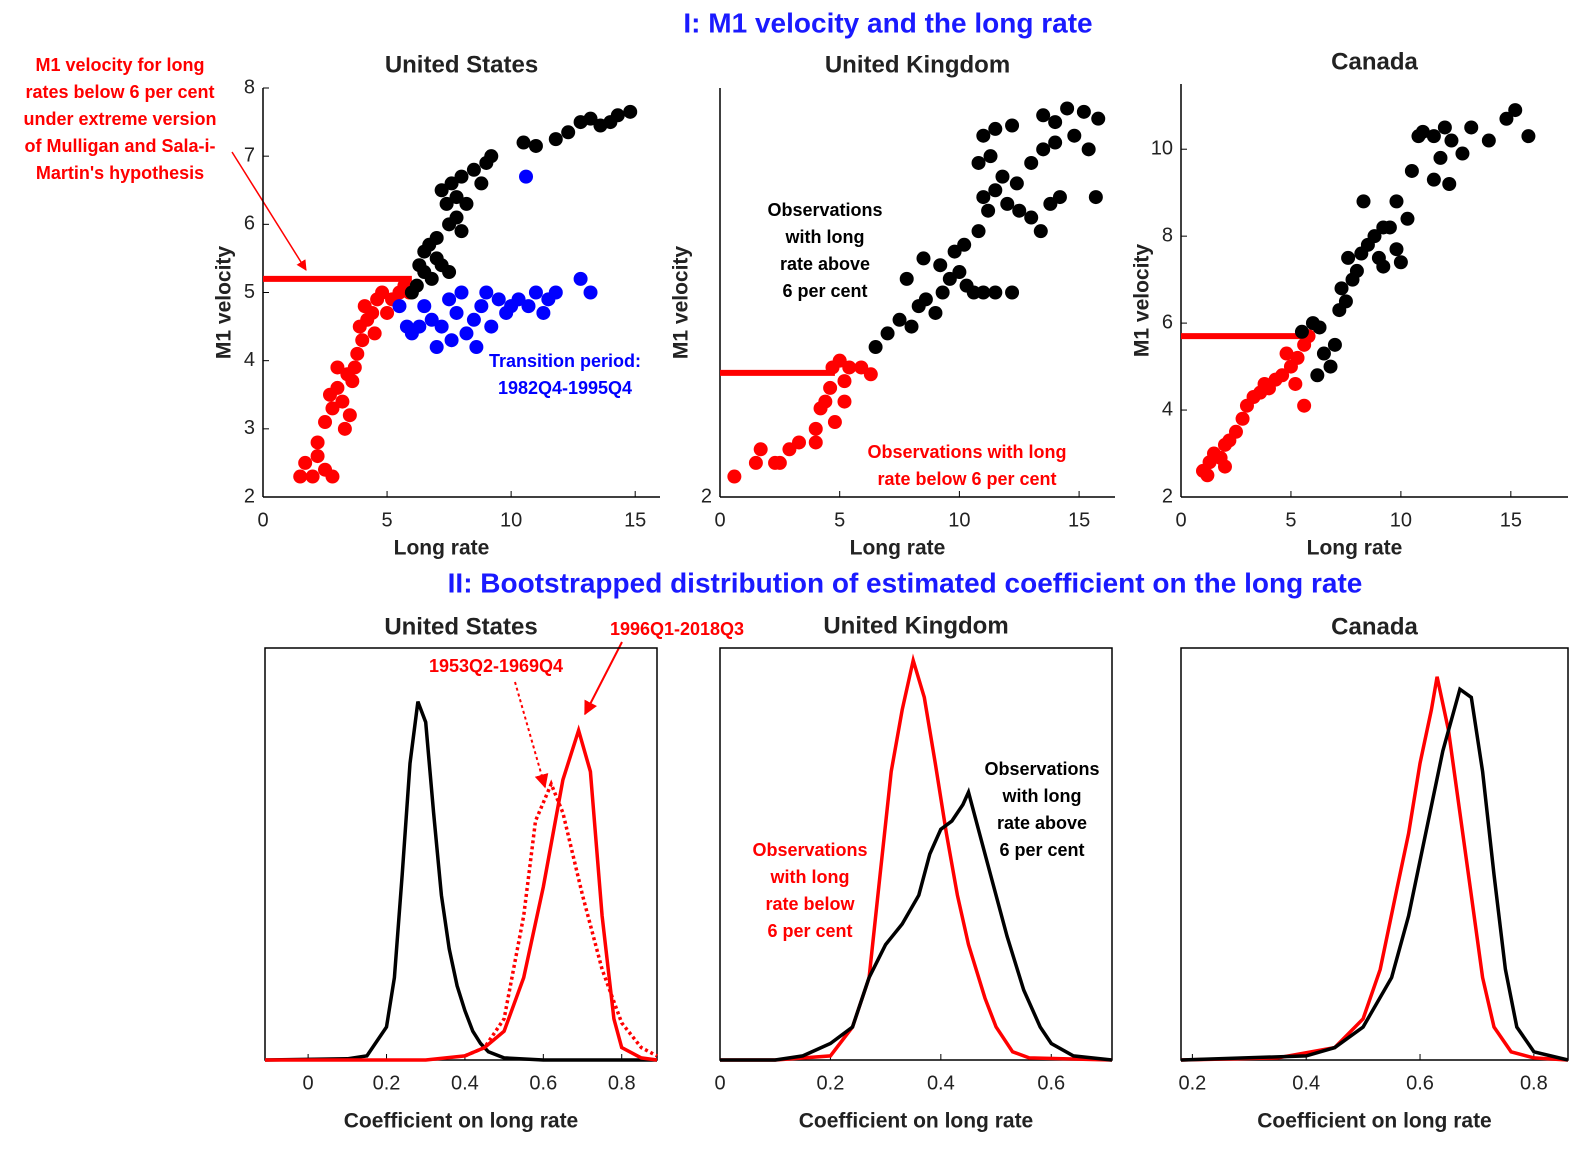 The width and height of the screenshot is (1596, 1155). What do you see at coordinates (1374, 61) in the screenshot?
I see `panel-title: Canada` at bounding box center [1374, 61].